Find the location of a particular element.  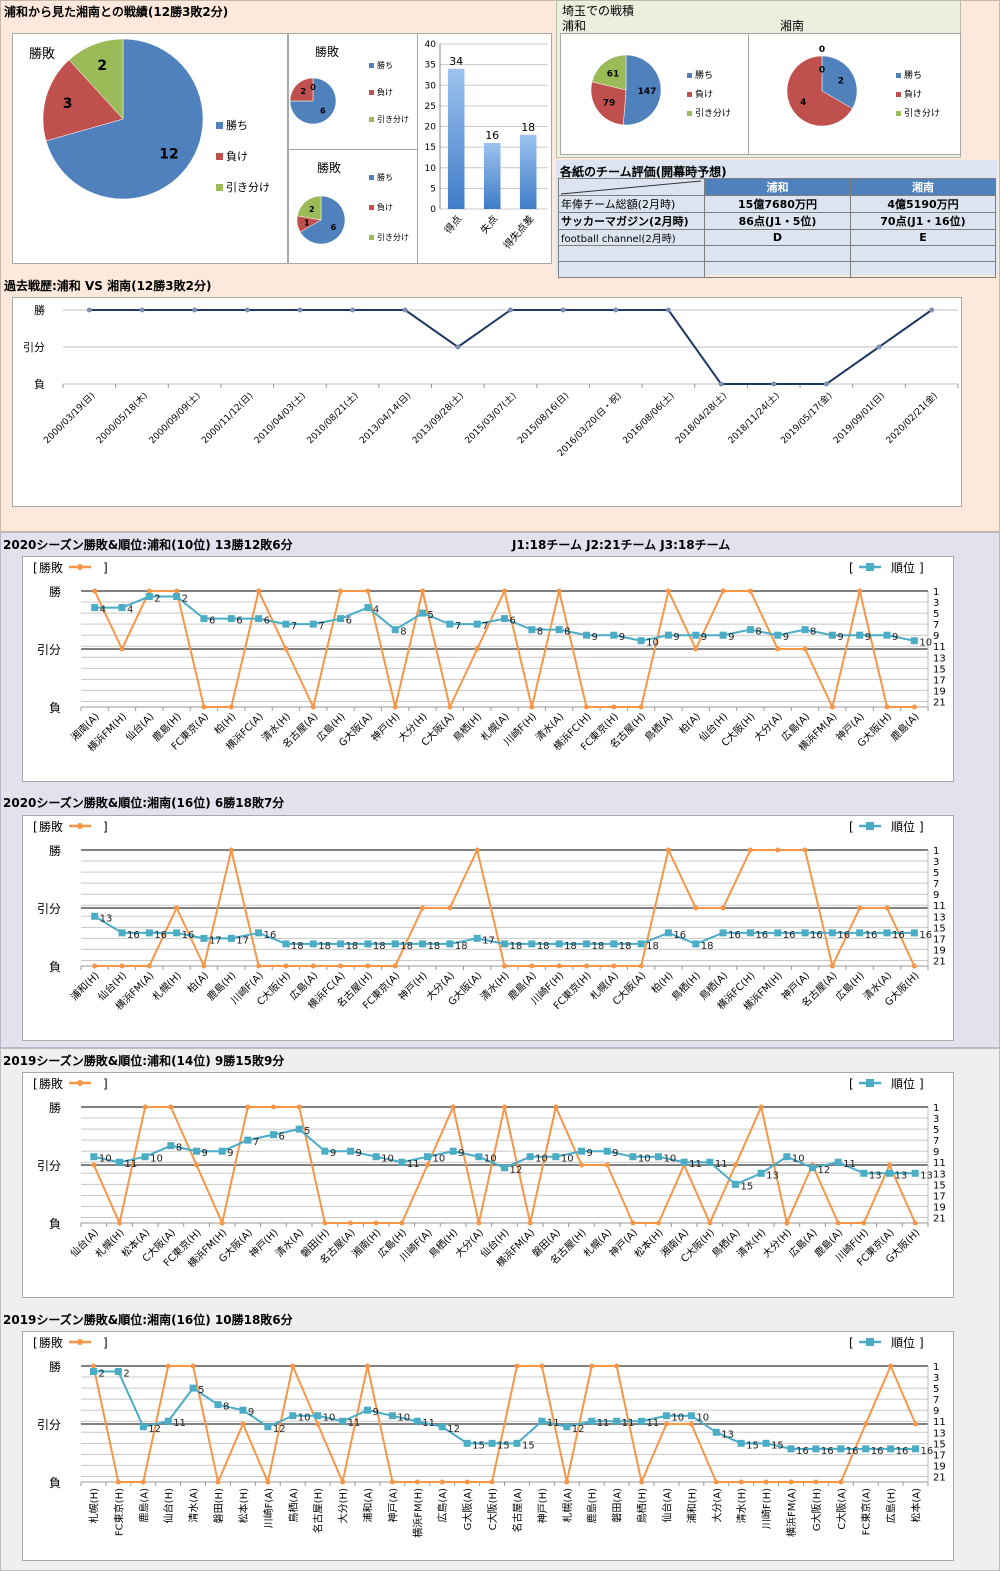

y-label-result: 勝 is located at coordinates (55, 591).